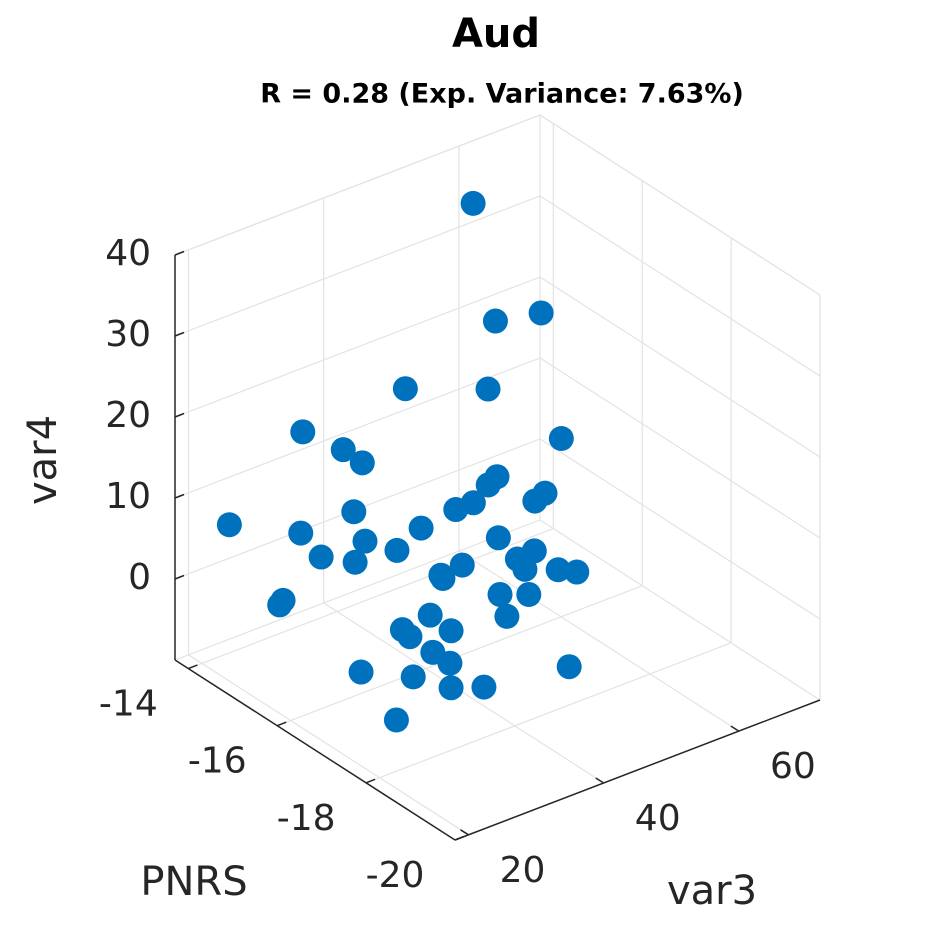  I want to click on z-tick-label: 10, so click(128, 496).